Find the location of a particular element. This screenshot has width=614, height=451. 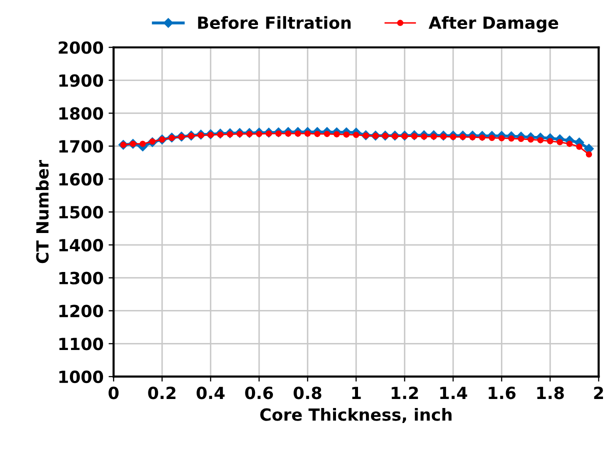

legend-label: After Damage is located at coordinates (493, 24).